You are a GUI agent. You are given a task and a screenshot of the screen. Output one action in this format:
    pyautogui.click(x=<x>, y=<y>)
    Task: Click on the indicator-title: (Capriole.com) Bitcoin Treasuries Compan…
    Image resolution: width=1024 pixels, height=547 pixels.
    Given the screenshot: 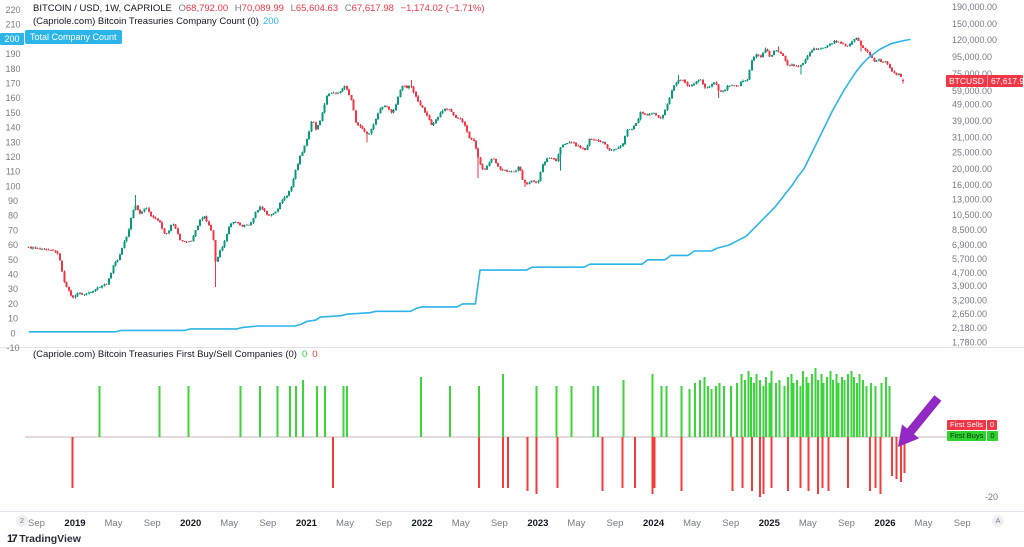 What is the action you would take?
    pyautogui.click(x=146, y=21)
    